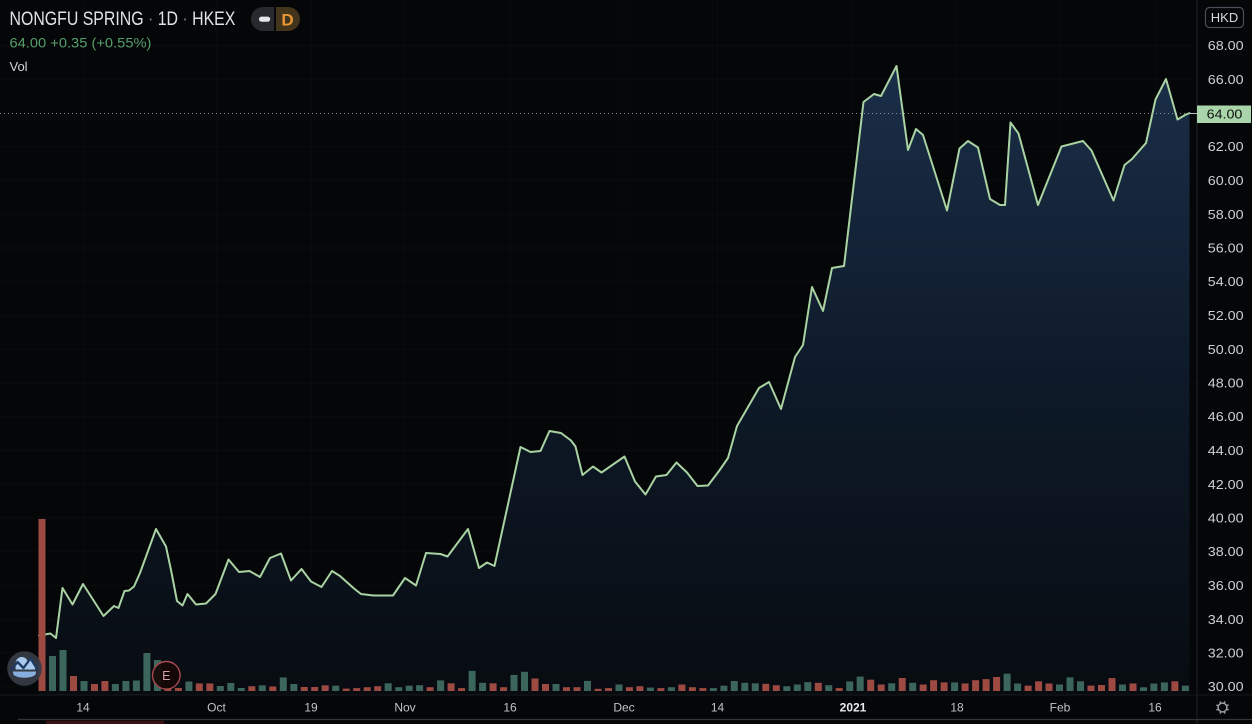 The height and width of the screenshot is (724, 1252). Describe the element at coordinates (123, 19) in the screenshot. I see `svg-text: NONGFU SPRING · 1D · HKEX` at that location.